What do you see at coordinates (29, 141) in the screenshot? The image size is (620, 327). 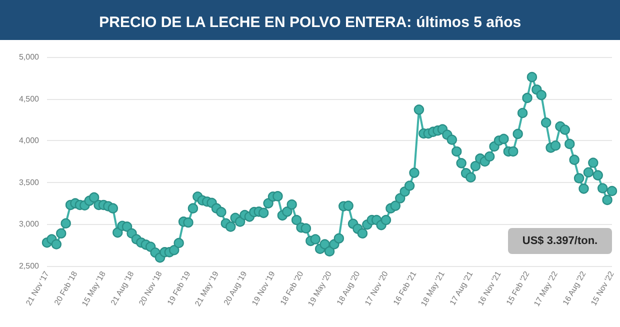 I see `y-tick-label: 4,000` at bounding box center [29, 141].